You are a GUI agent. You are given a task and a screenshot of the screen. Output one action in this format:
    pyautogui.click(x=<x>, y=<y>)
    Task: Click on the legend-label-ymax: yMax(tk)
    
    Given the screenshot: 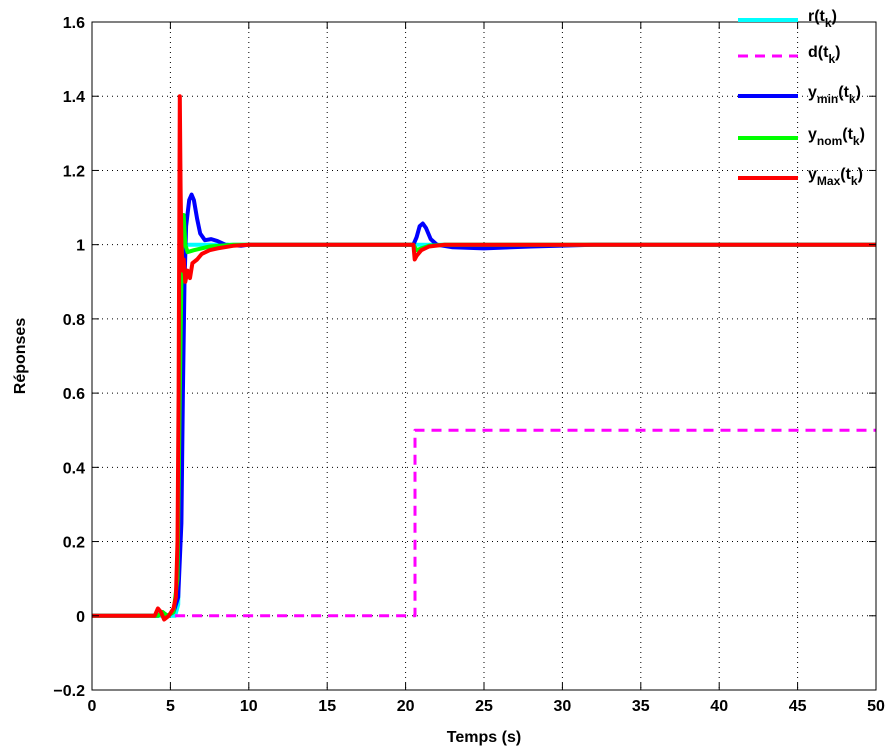 What is the action you would take?
    pyautogui.click(x=835, y=177)
    